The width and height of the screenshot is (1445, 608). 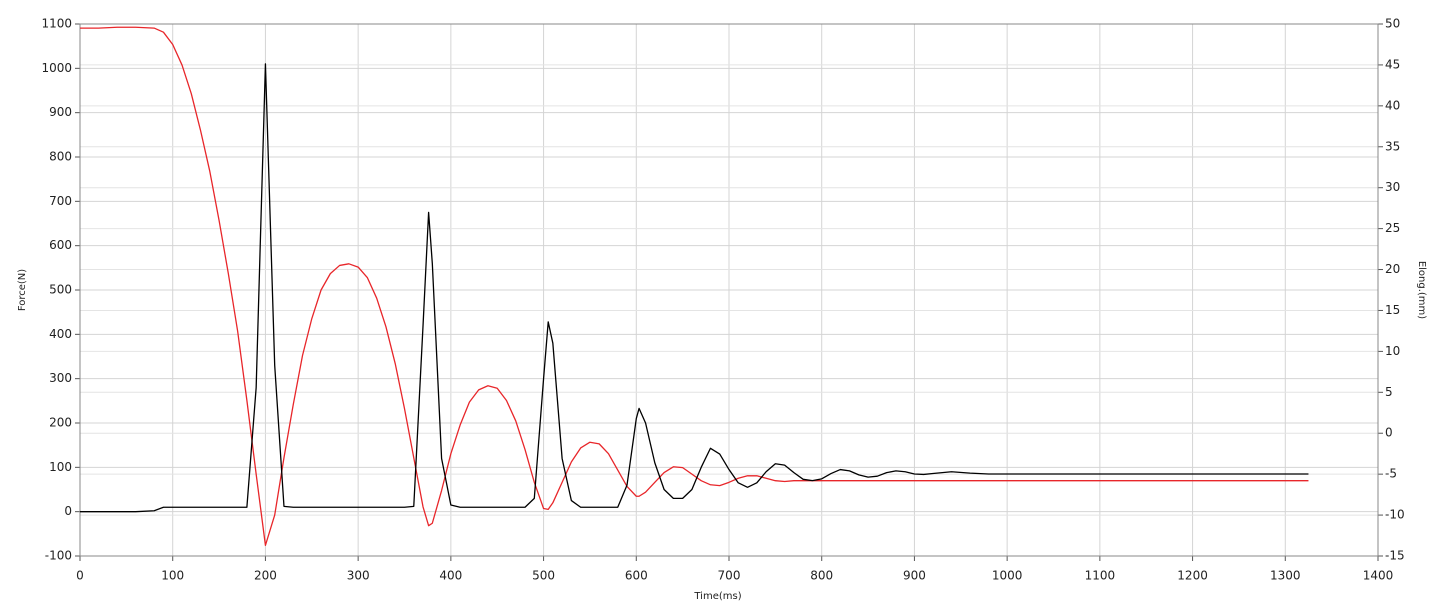 What do you see at coordinates (1392, 24) in the screenshot?
I see `y2-tick-label: 50` at bounding box center [1392, 24].